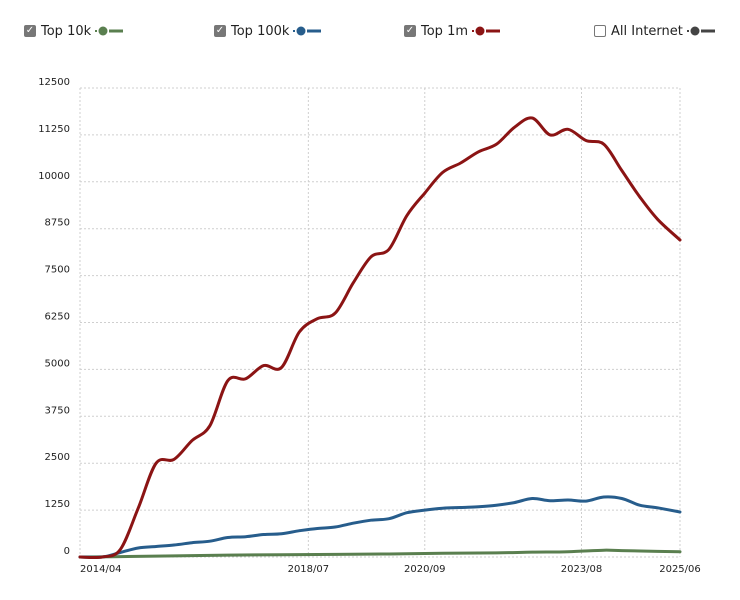  What do you see at coordinates (101, 569) in the screenshot?
I see `x-tick-label: 2014/04` at bounding box center [101, 569].